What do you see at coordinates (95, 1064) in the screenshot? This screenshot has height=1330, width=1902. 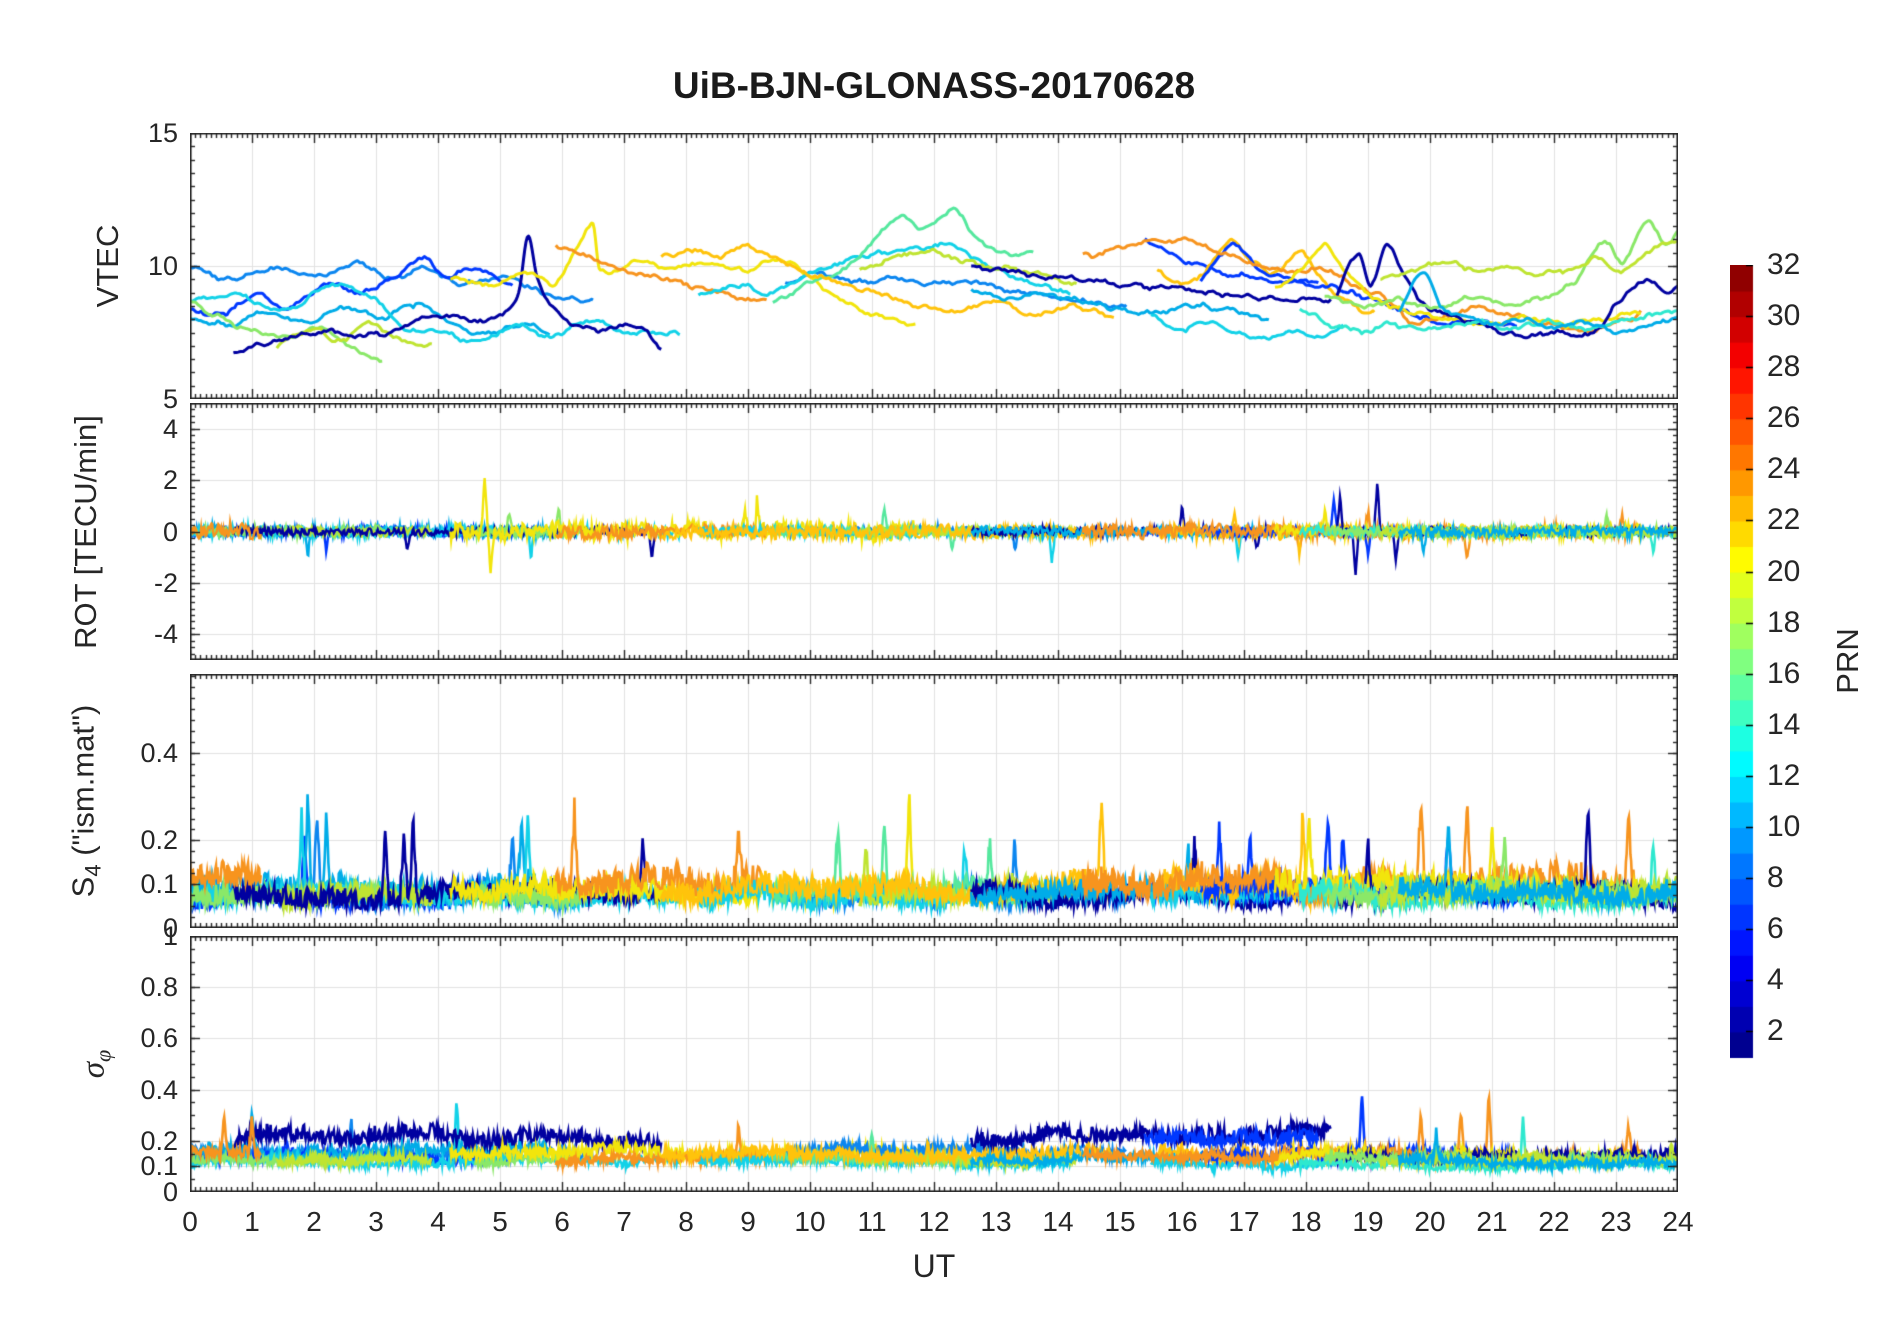 I see `sigma-phi-axis-label: σφ` at bounding box center [95, 1064].